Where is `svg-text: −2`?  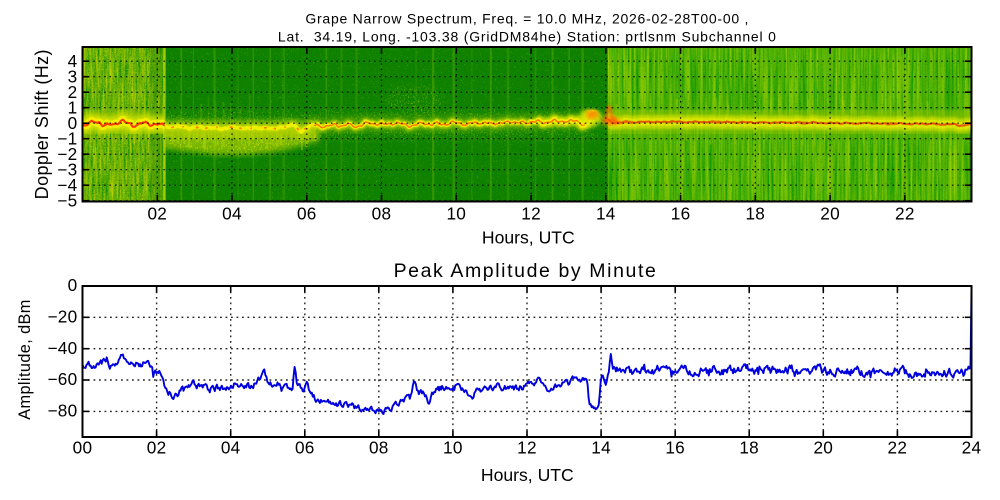 svg-text: −2 is located at coordinates (67, 154).